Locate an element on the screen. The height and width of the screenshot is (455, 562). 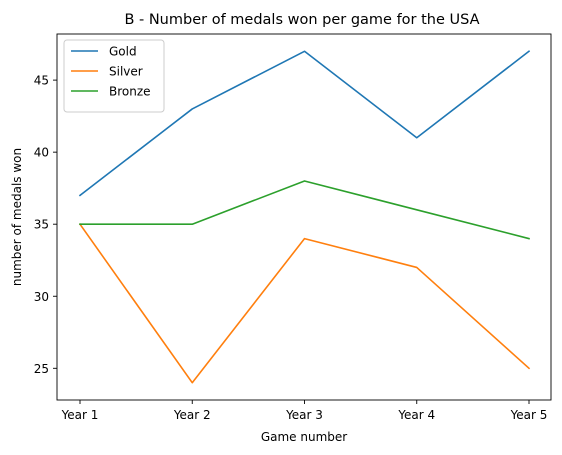
legend-box is located at coordinates (114, 76).